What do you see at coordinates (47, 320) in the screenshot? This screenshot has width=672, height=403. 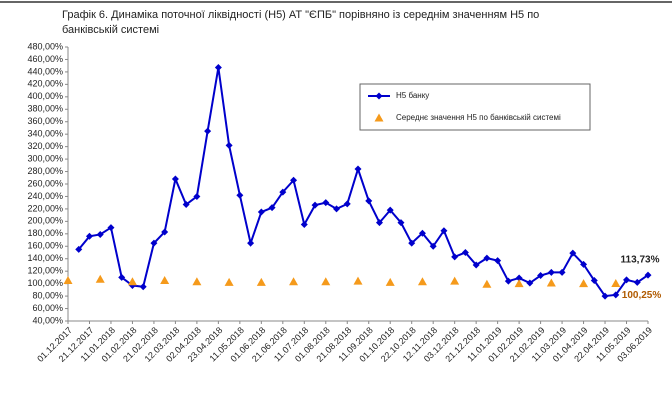 I see `y-tick-label: 40,00%` at bounding box center [47, 320].